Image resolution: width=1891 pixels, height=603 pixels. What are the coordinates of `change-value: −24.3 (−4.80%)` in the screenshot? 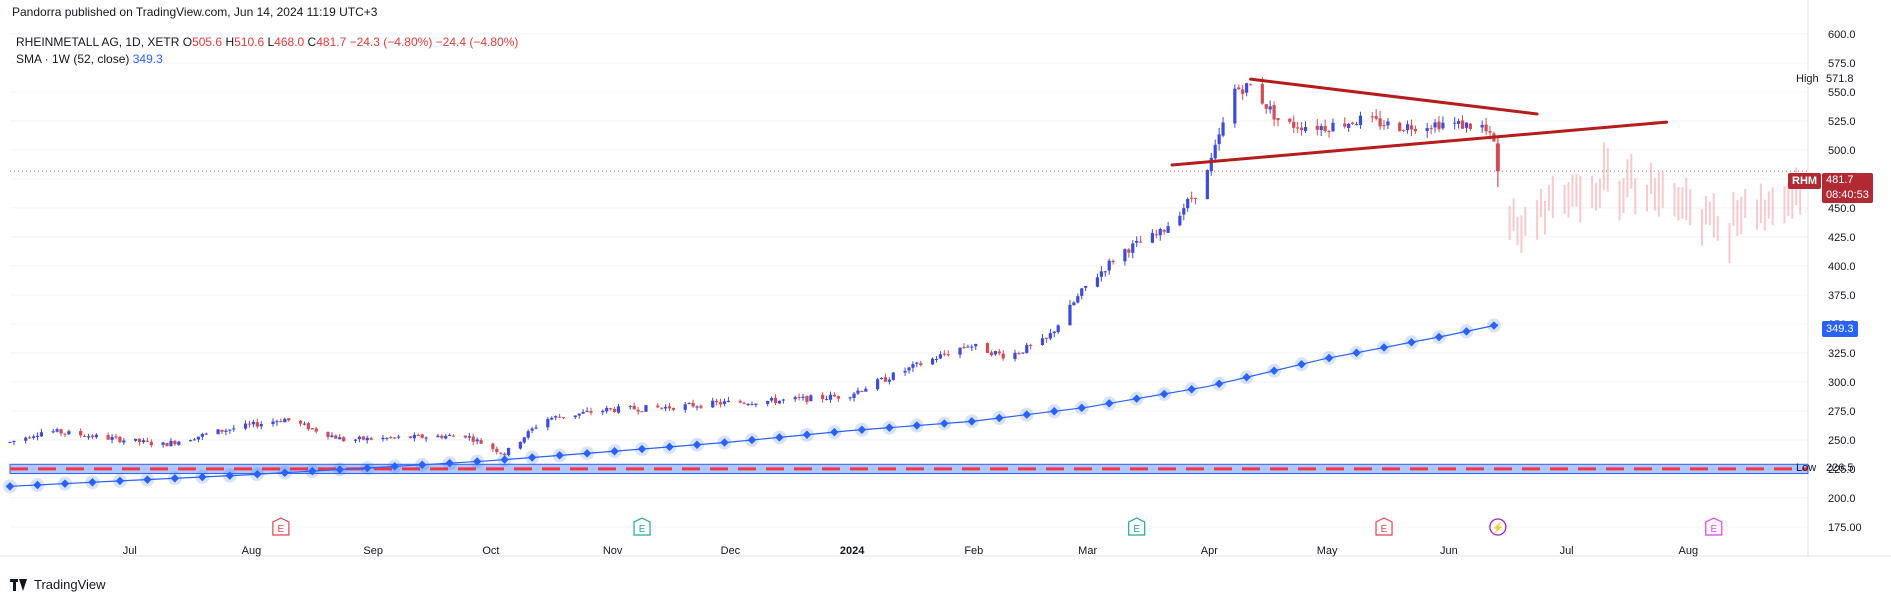 It's located at (391, 42).